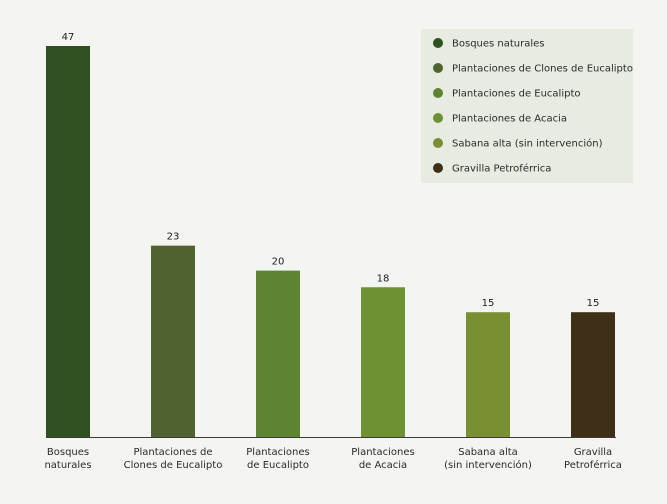 This screenshot has height=504, width=667. Describe the element at coordinates (173, 465) in the screenshot. I see `x-tick-label-2-line-2: Clones de Eucalipto` at that location.